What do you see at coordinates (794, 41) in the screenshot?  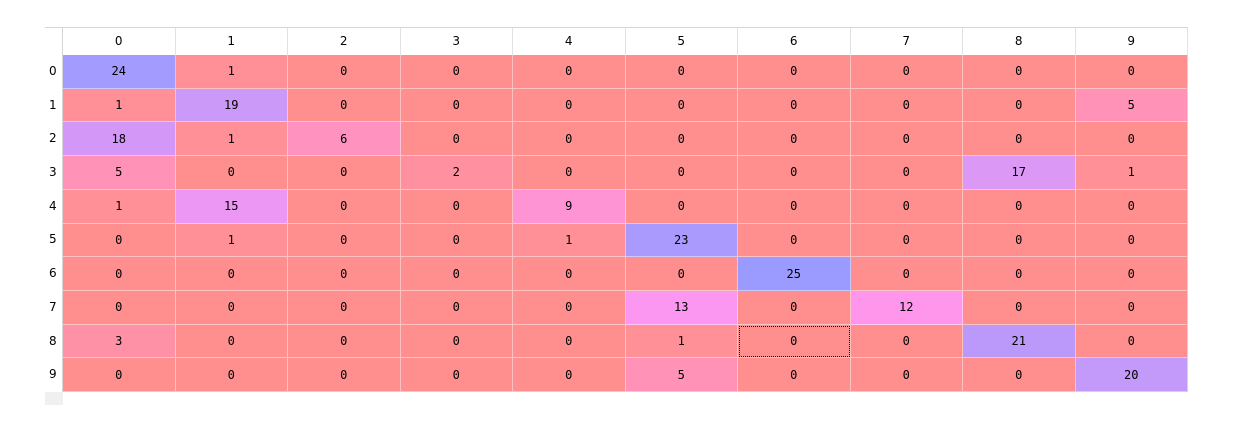 I see `column-header: 6` at bounding box center [794, 41].